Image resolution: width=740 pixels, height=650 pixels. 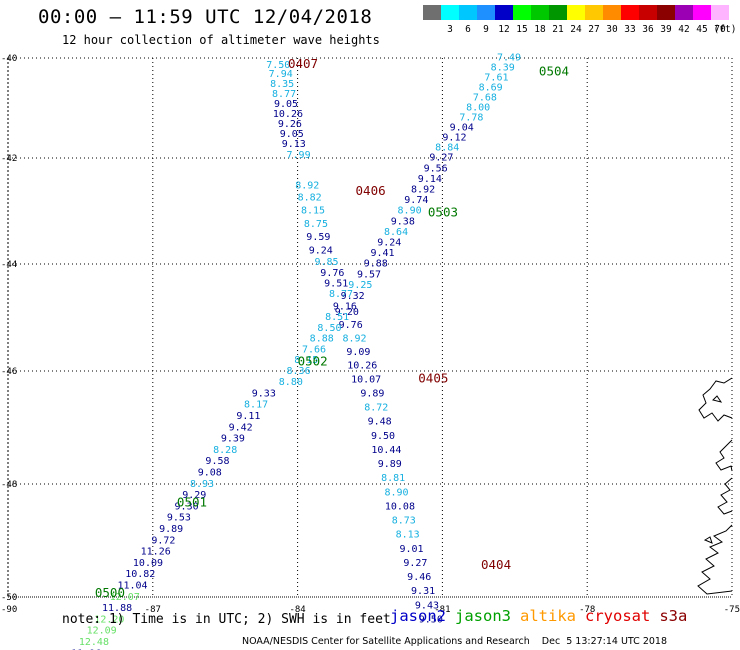 What do you see at coordinates (109, 619) in the screenshot?
I see `wave-height-value: 12.20` at bounding box center [109, 619].